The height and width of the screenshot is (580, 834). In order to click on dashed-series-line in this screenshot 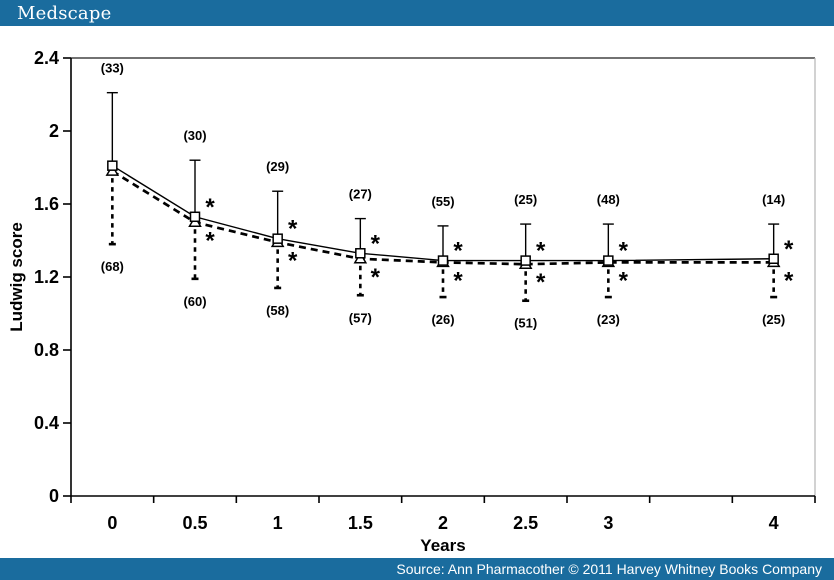, I will do `click(442, 218)`.